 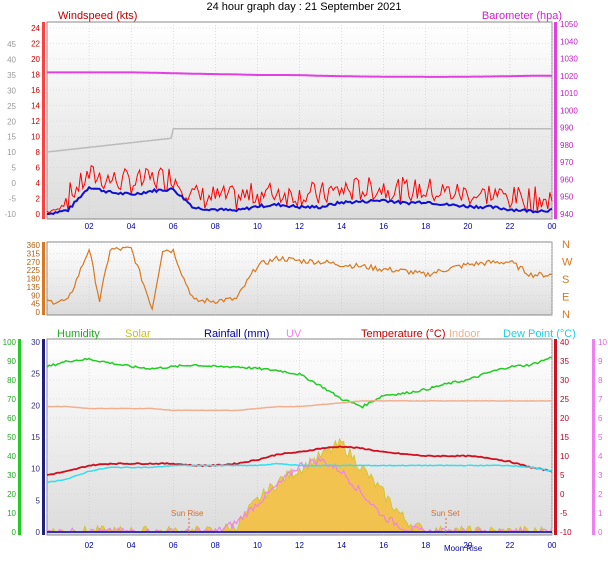 What do you see at coordinates (600, 437) in the screenshot?
I see `uv-tick: 5` at bounding box center [600, 437].